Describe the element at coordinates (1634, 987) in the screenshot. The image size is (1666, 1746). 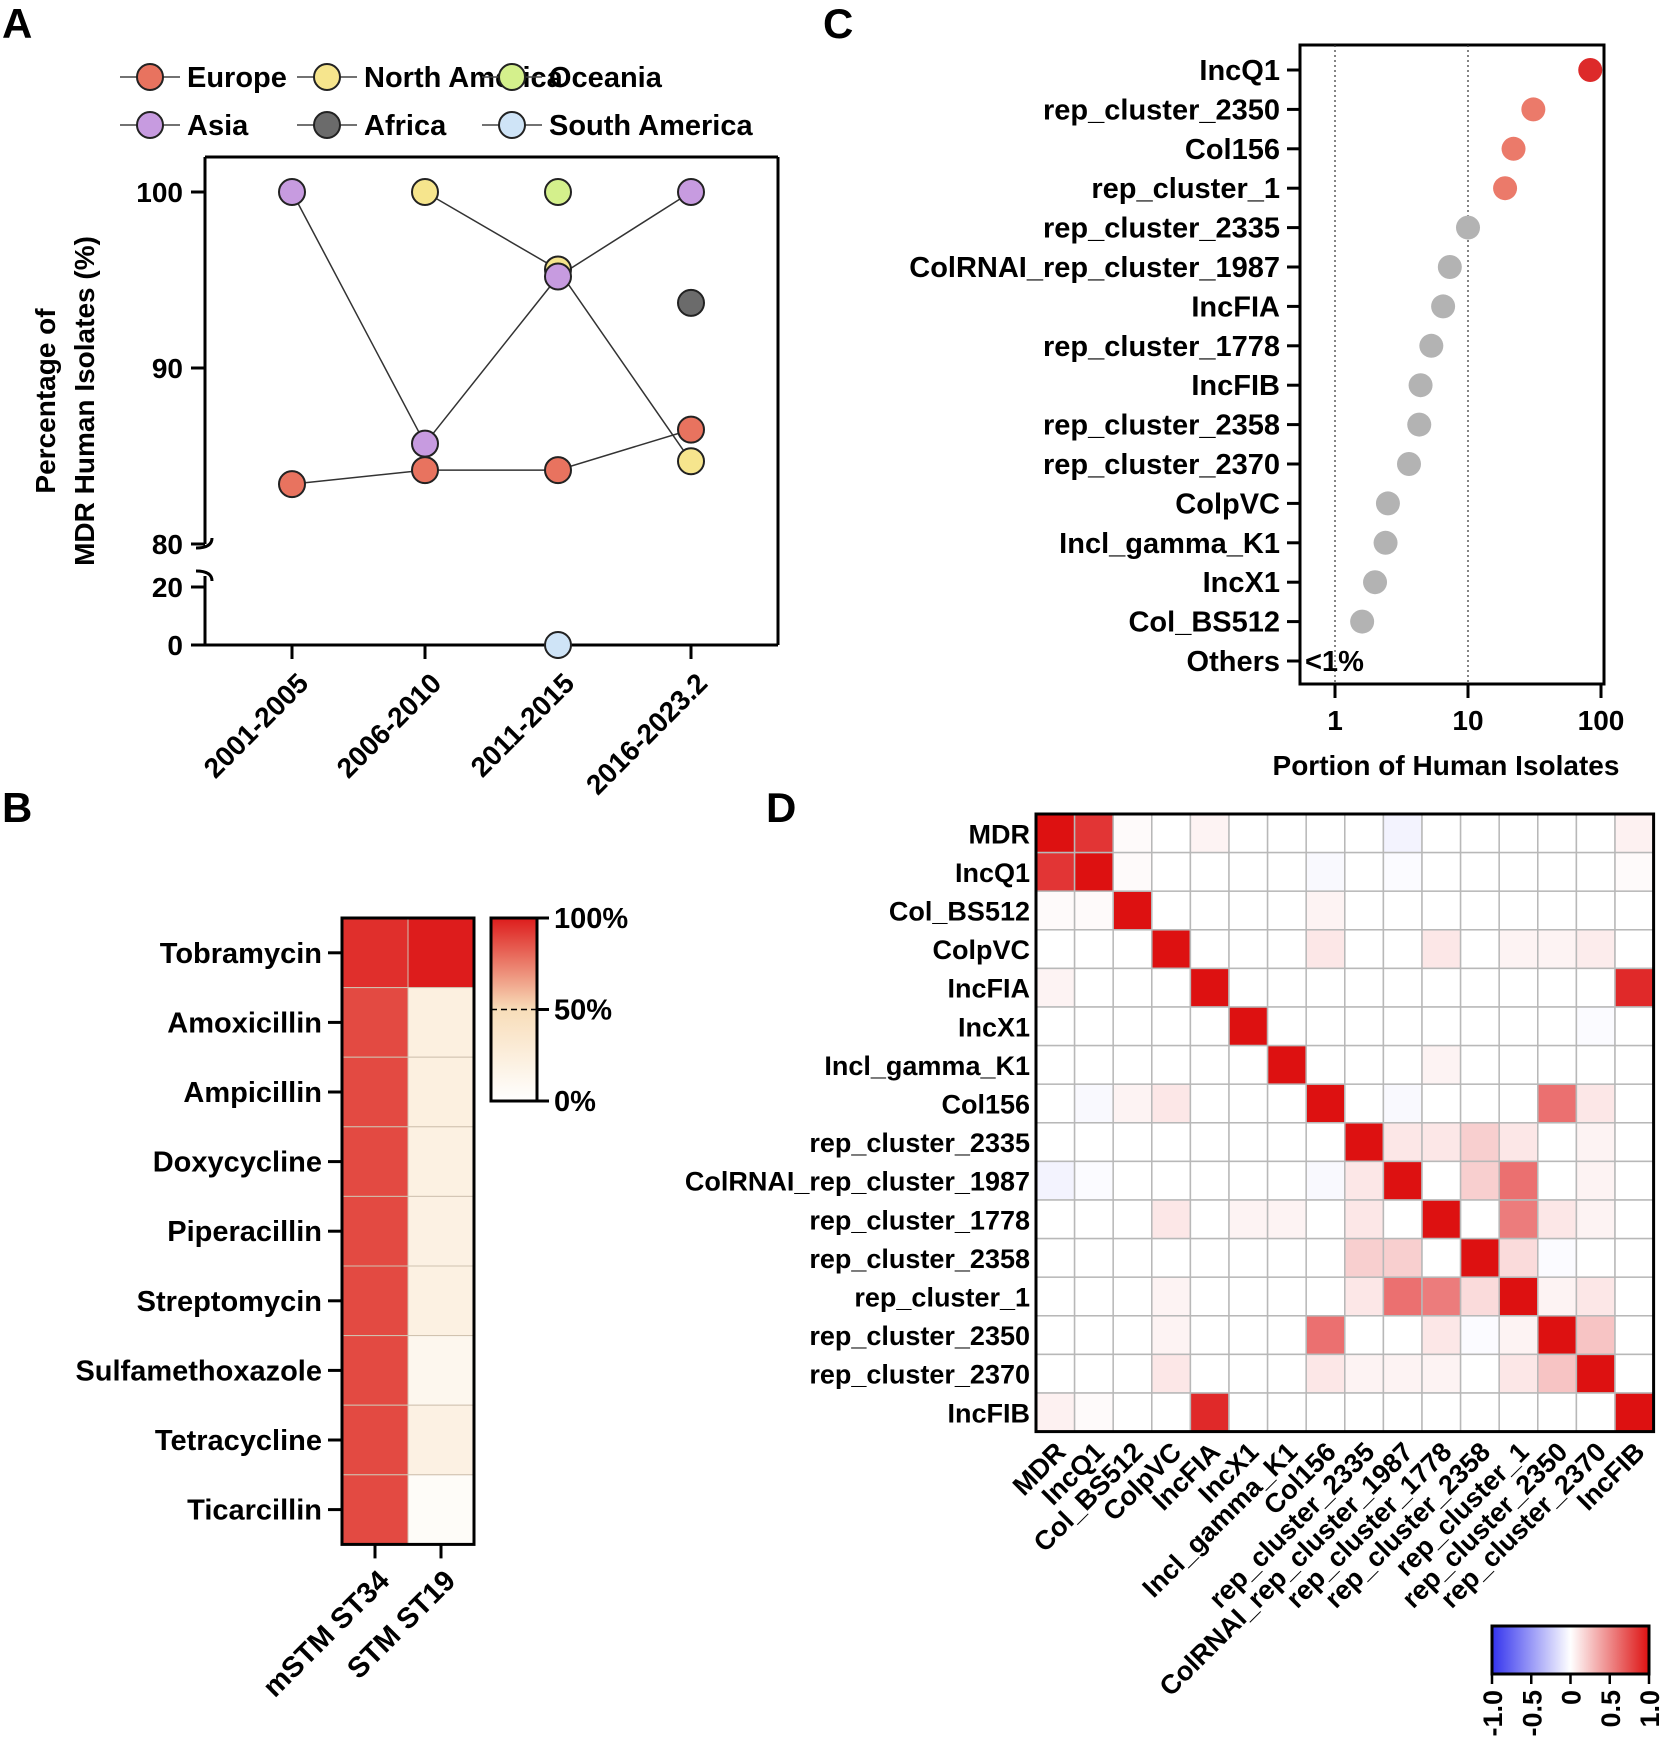
I see `d-cell-incfia-incfib` at that location.